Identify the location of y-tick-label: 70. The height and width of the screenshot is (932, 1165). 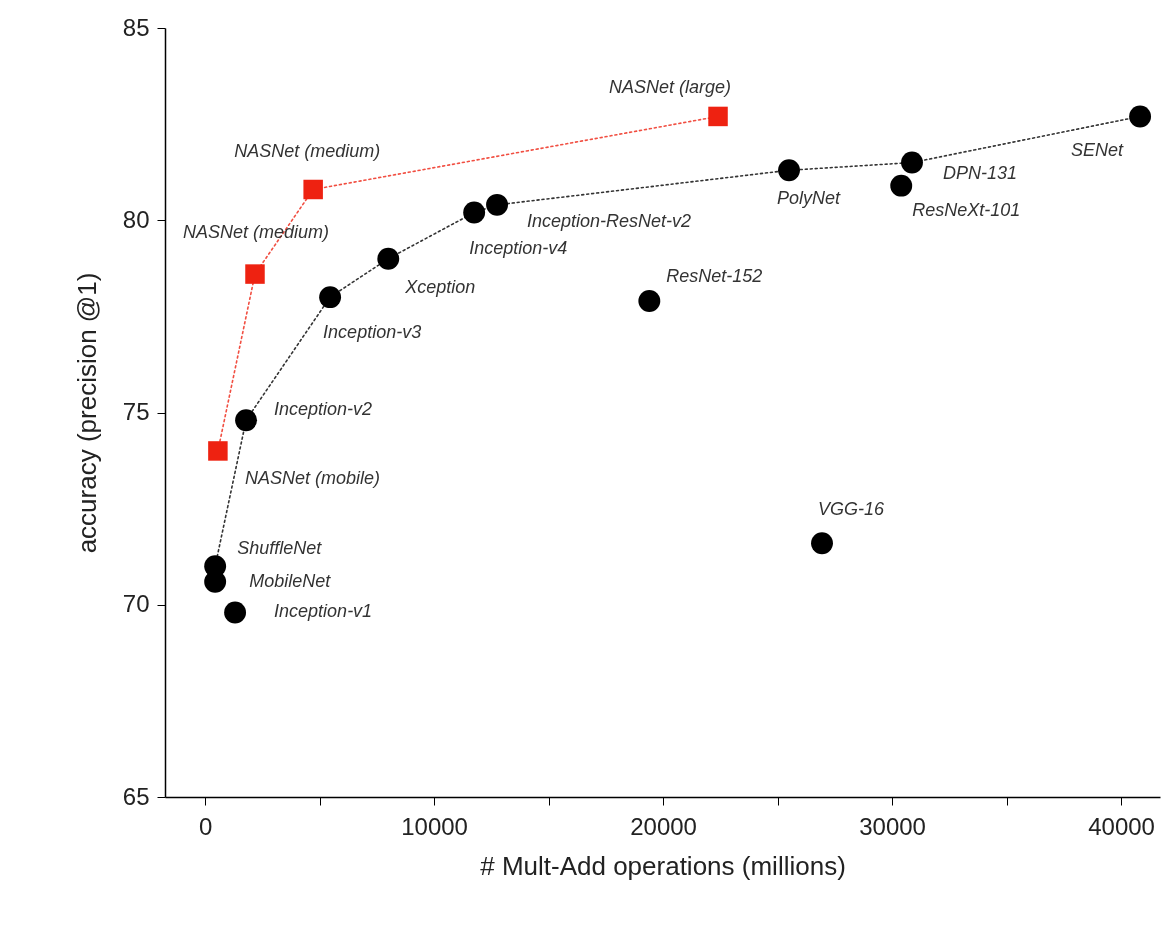
(136, 604).